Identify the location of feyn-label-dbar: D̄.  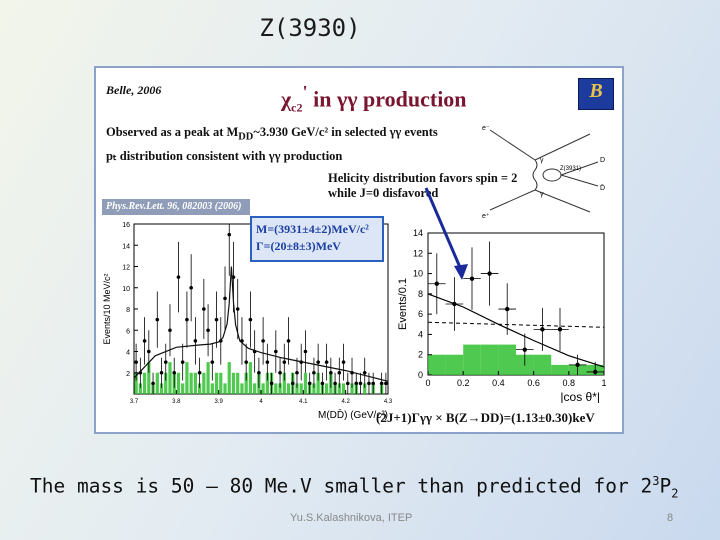
(602, 188).